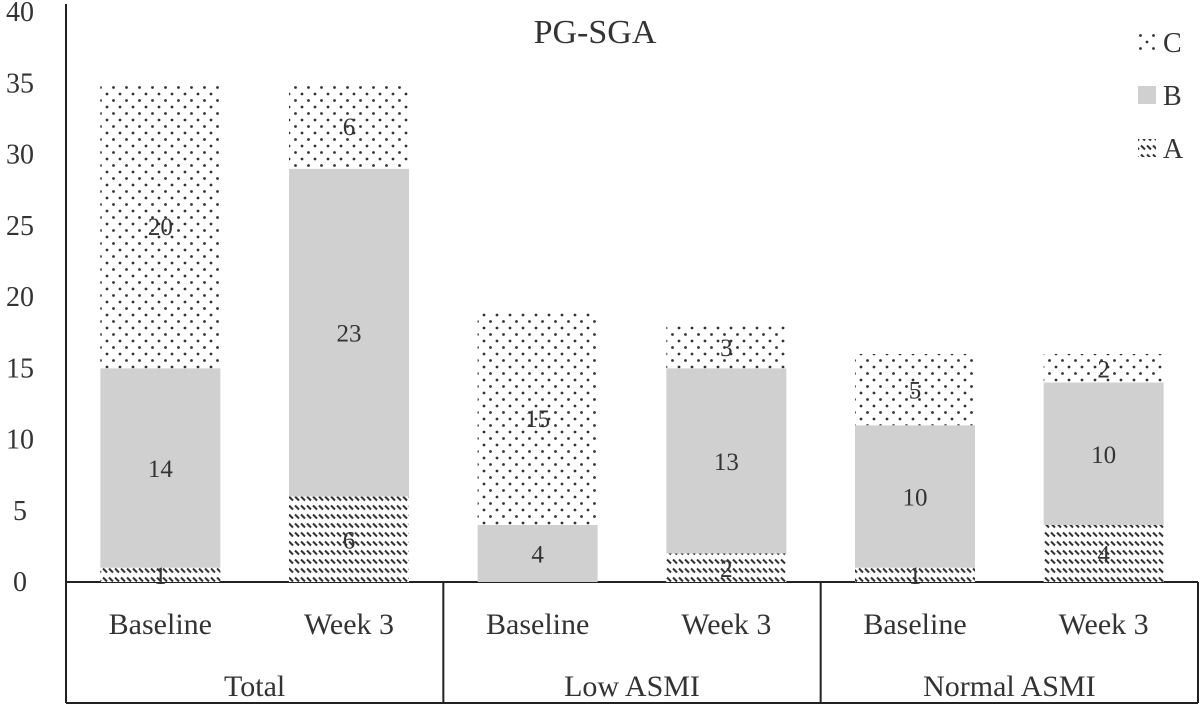 The width and height of the screenshot is (1200, 705). I want to click on legend: CBA, so click(1161, 96).